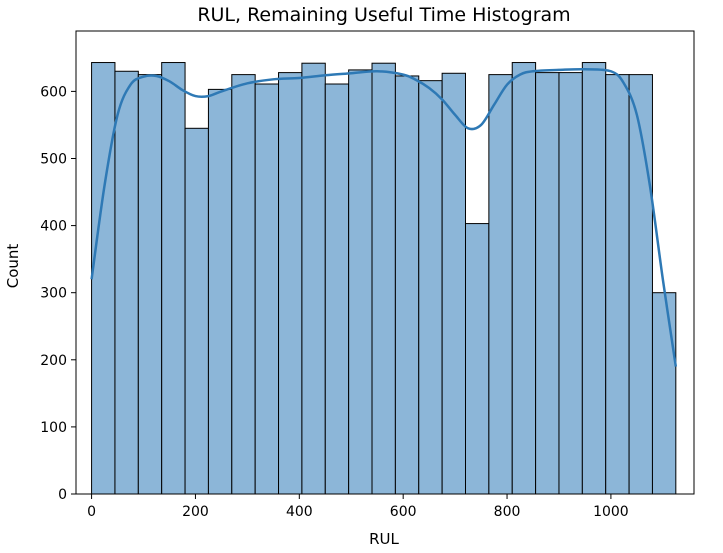 The height and width of the screenshot is (553, 723). I want to click on y-axis-ticks: 0 100 200 300 400 500 600, so click(58, 293).